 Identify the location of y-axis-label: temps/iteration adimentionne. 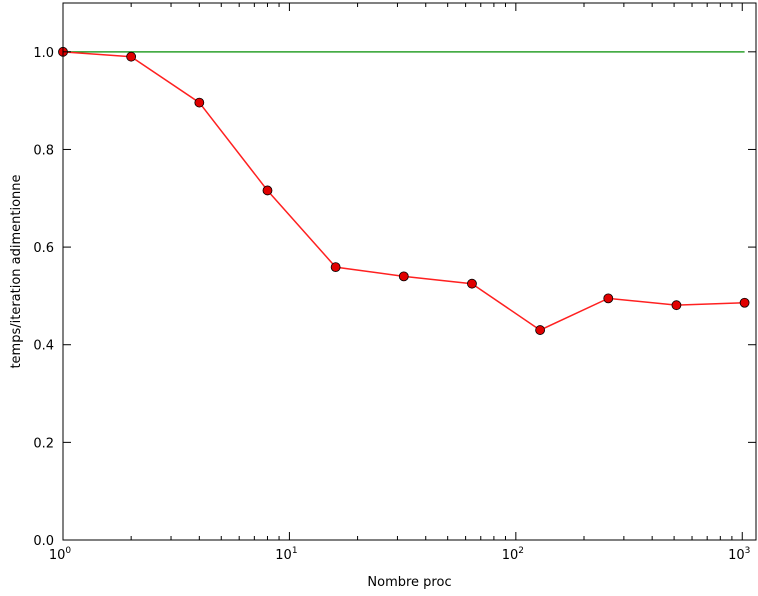
(16, 271).